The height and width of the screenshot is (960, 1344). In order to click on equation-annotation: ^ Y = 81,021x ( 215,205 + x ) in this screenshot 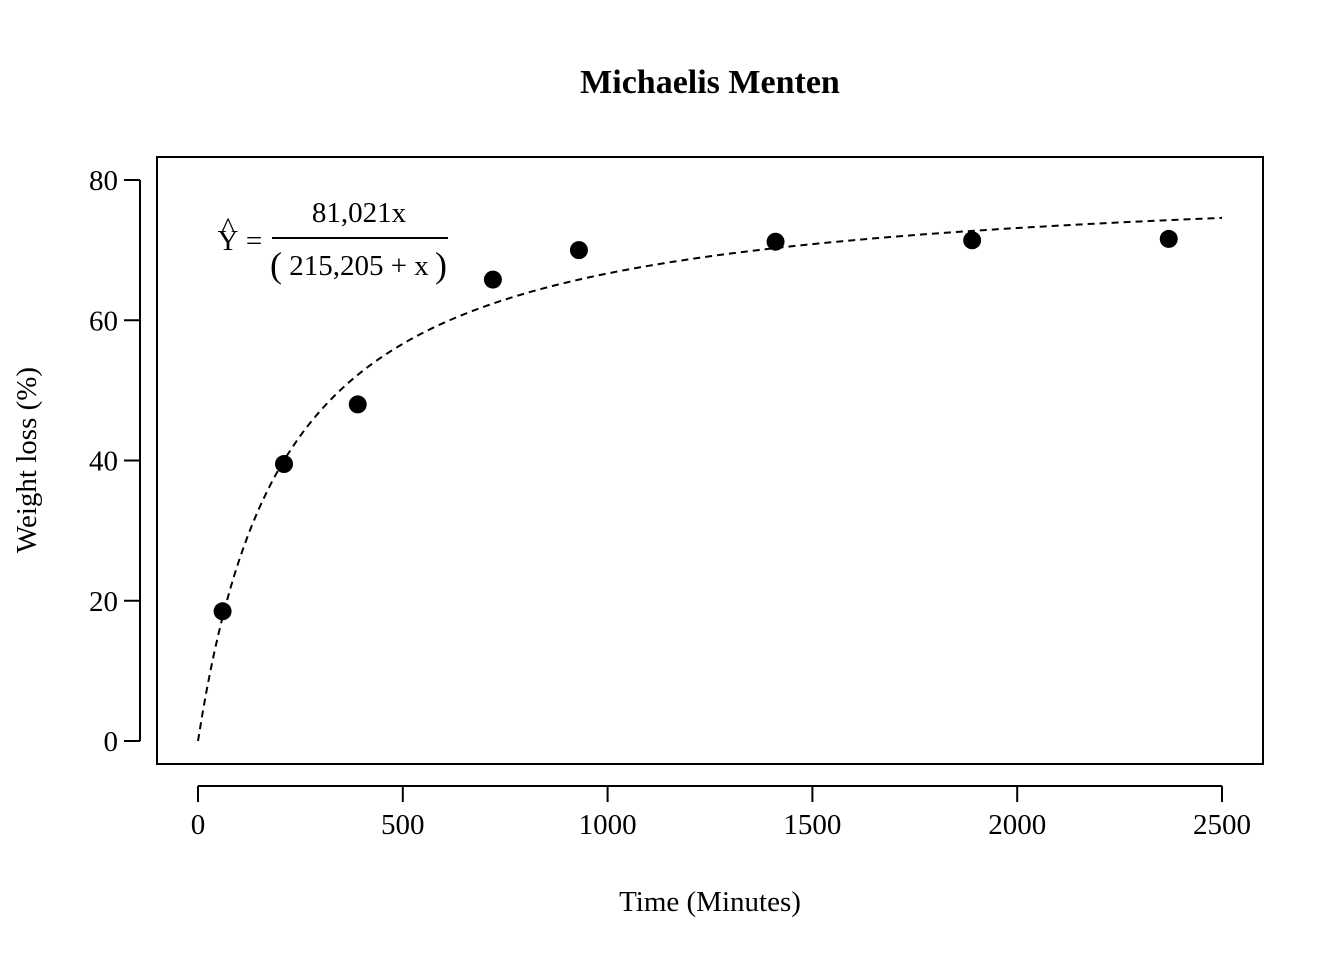, I will do `click(333, 241)`.